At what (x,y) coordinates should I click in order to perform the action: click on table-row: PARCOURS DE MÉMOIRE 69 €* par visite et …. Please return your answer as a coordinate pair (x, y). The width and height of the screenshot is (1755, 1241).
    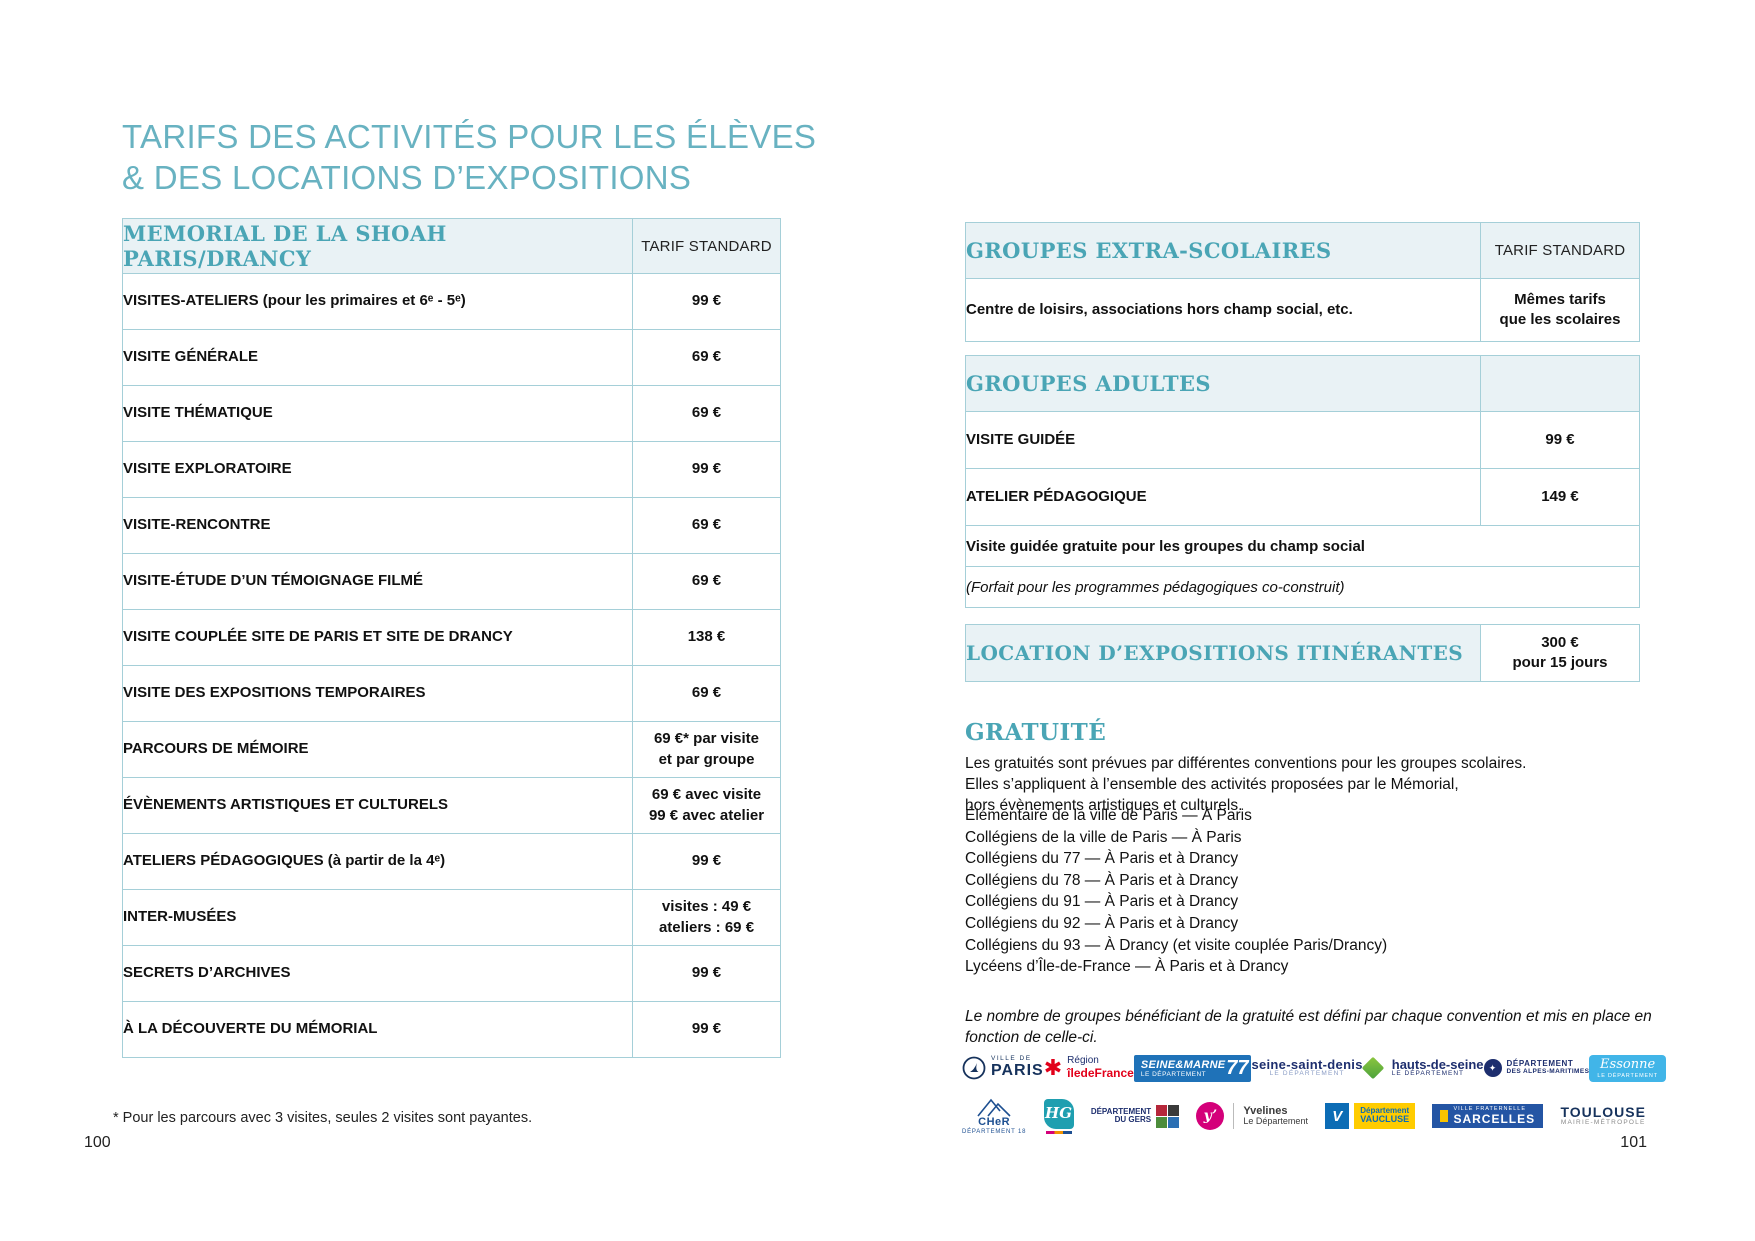
    Looking at the image, I should click on (451, 749).